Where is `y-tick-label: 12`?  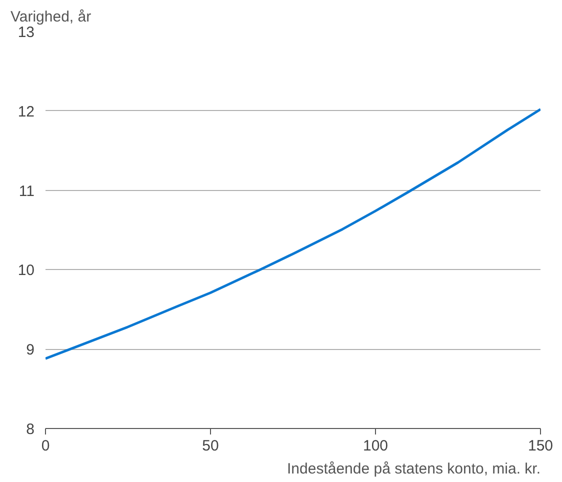
y-tick-label: 12 is located at coordinates (26, 111).